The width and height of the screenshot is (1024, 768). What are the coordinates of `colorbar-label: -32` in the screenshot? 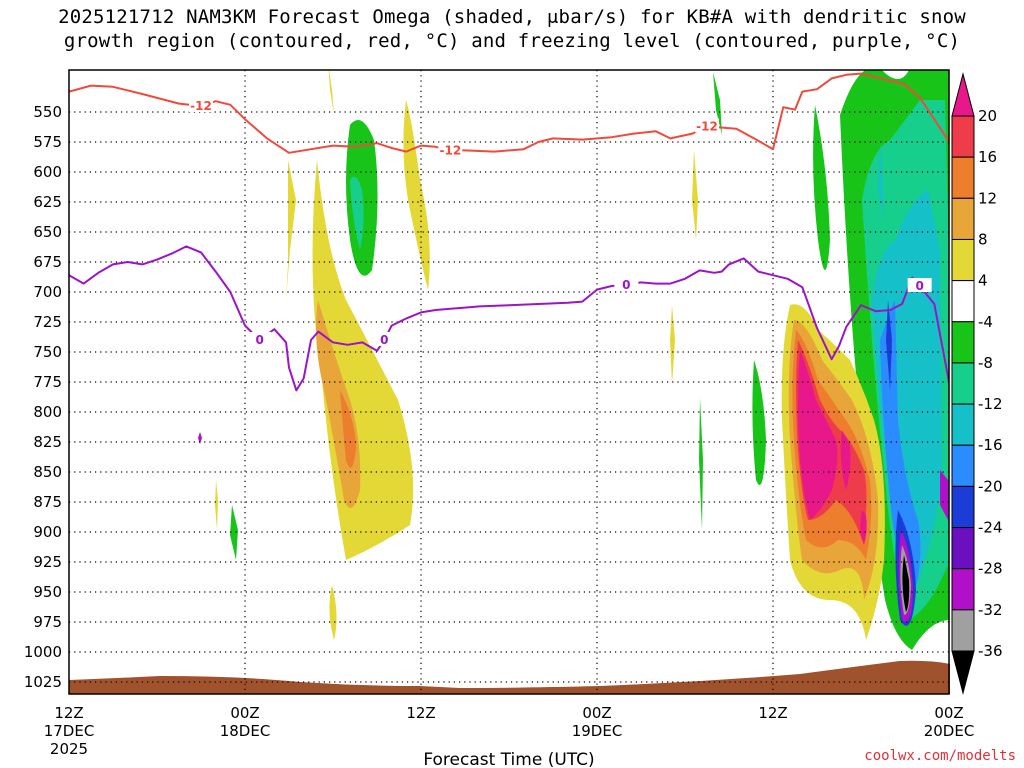 It's located at (990, 610).